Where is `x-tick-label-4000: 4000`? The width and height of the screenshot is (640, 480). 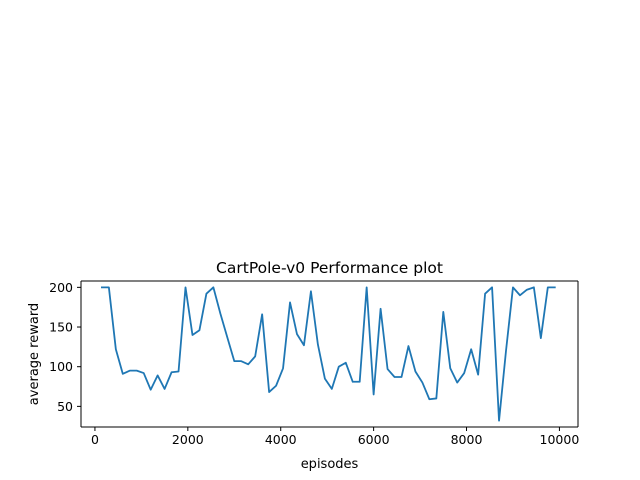
x-tick-label-4000: 4000 is located at coordinates (281, 439).